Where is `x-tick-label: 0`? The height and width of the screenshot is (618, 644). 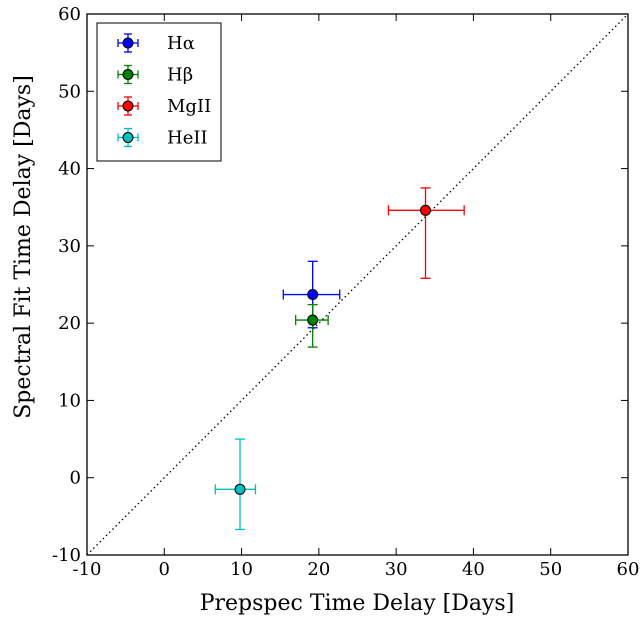
x-tick-label: 0 is located at coordinates (164, 569).